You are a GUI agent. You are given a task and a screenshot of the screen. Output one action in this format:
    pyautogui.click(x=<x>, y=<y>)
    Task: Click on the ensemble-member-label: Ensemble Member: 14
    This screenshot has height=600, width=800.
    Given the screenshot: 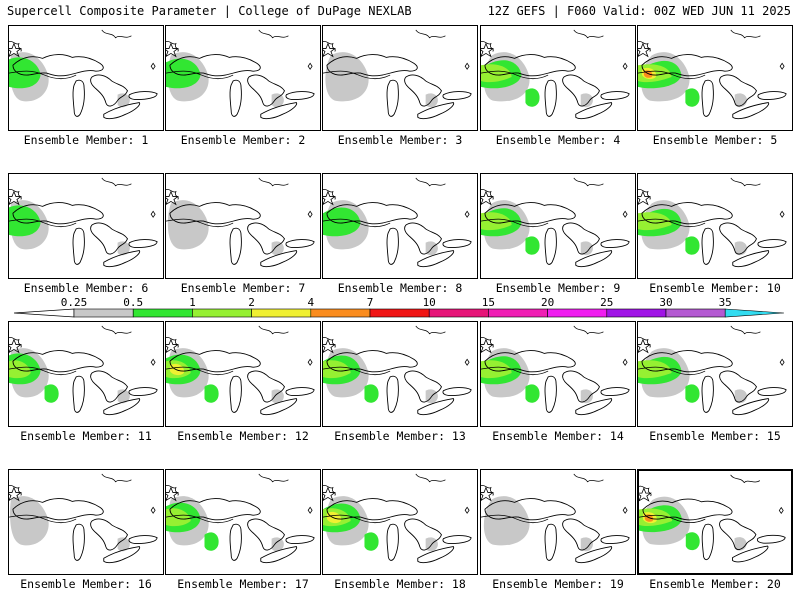 What is the action you would take?
    pyautogui.click(x=558, y=436)
    